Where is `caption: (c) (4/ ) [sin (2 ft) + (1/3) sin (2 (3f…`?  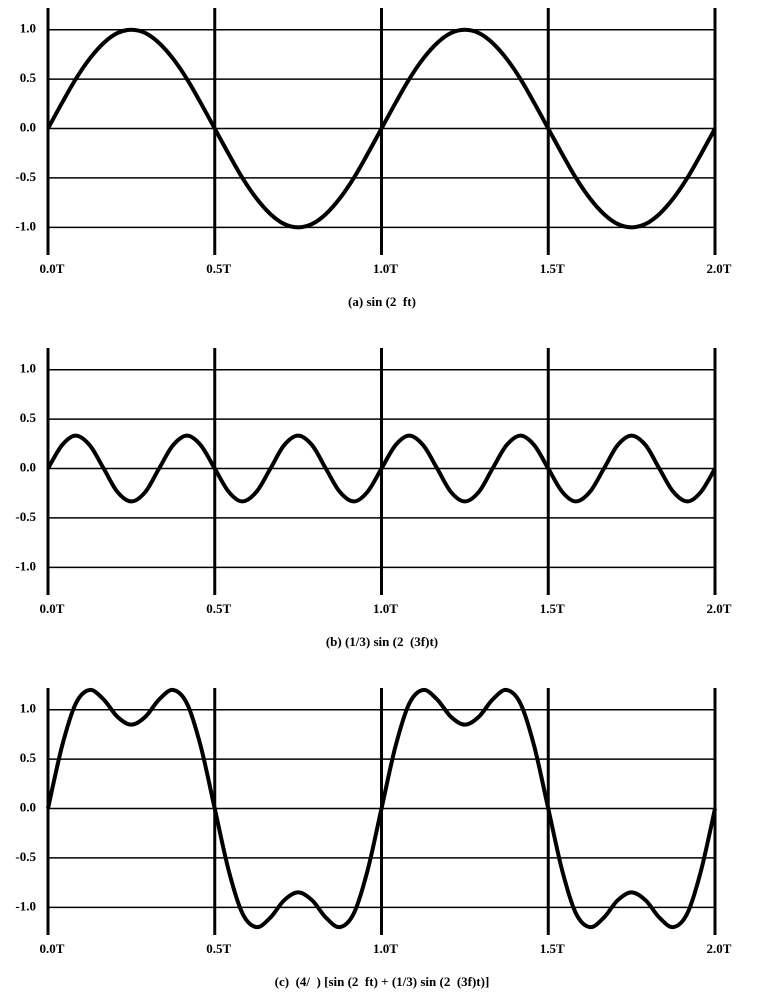 caption: (c) (4/ ) [sin (2 ft) + (1/3) sin (2 (3f… is located at coordinates (382, 981).